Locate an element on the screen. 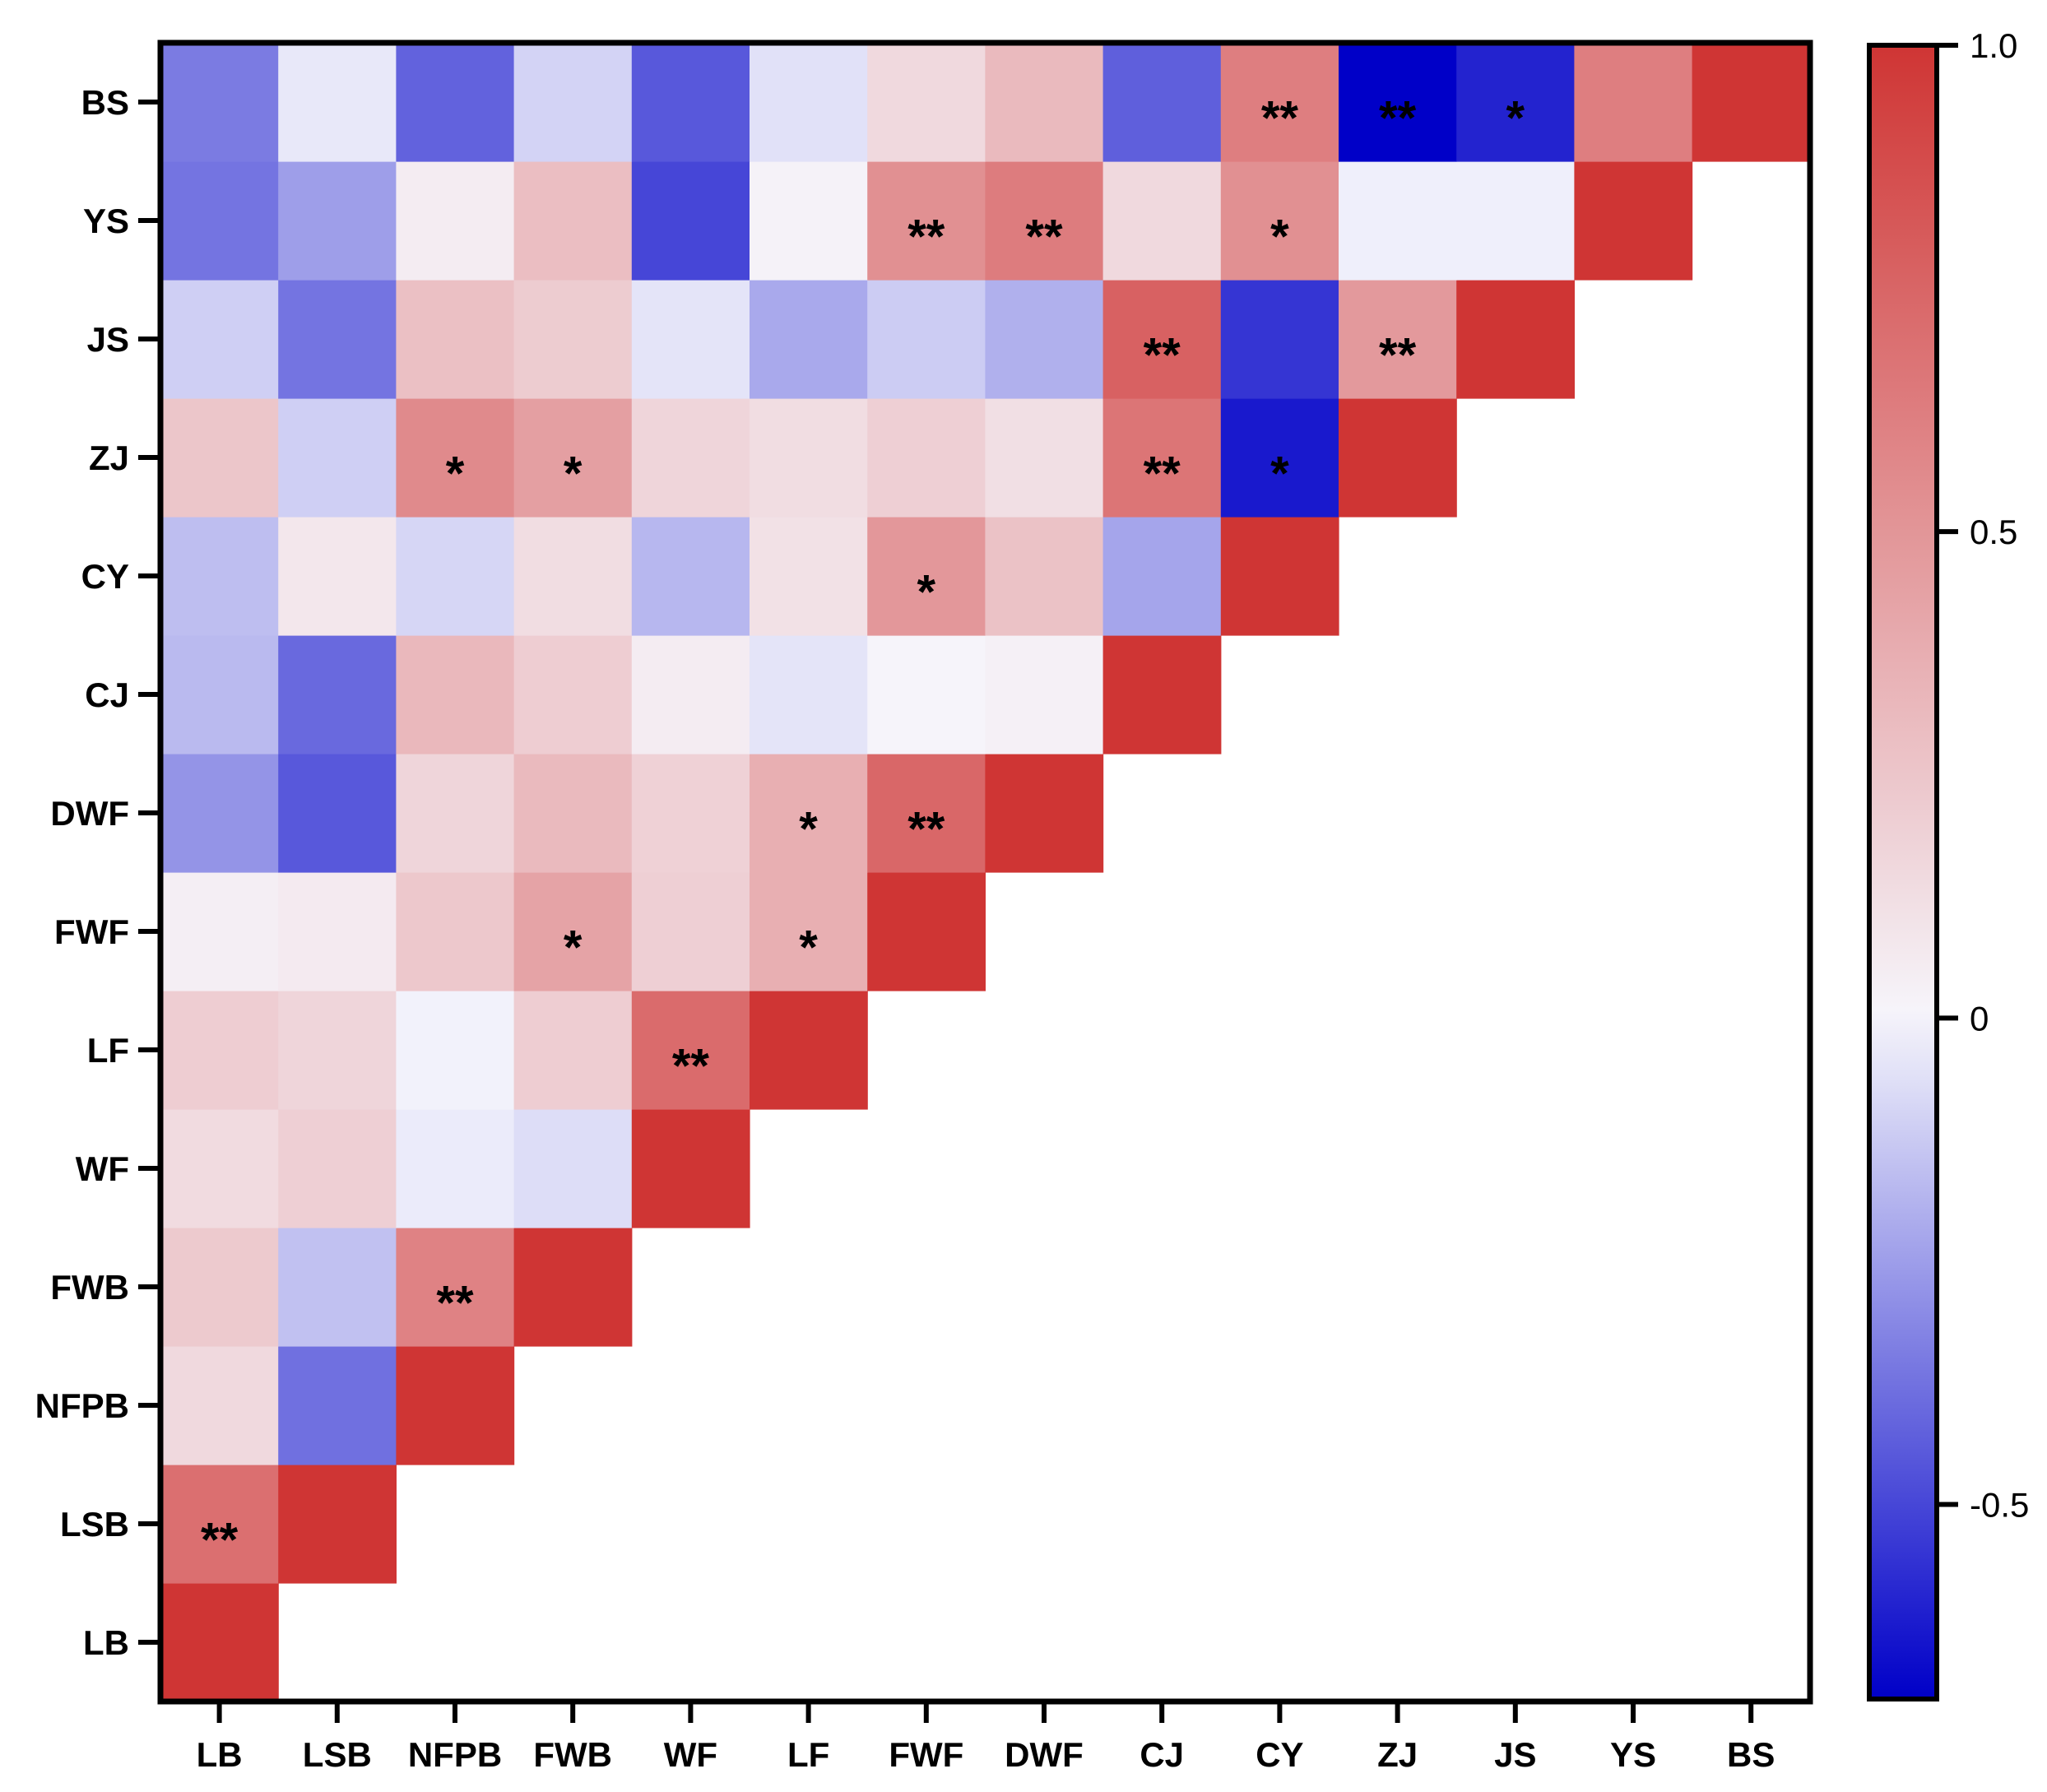  y-tick-label: LF is located at coordinates (108, 1050).